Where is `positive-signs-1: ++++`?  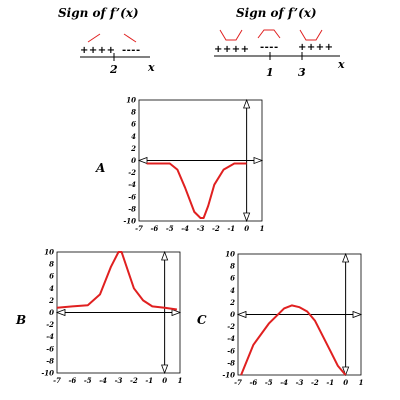
positive-signs-1: ++++ is located at coordinates (232, 49).